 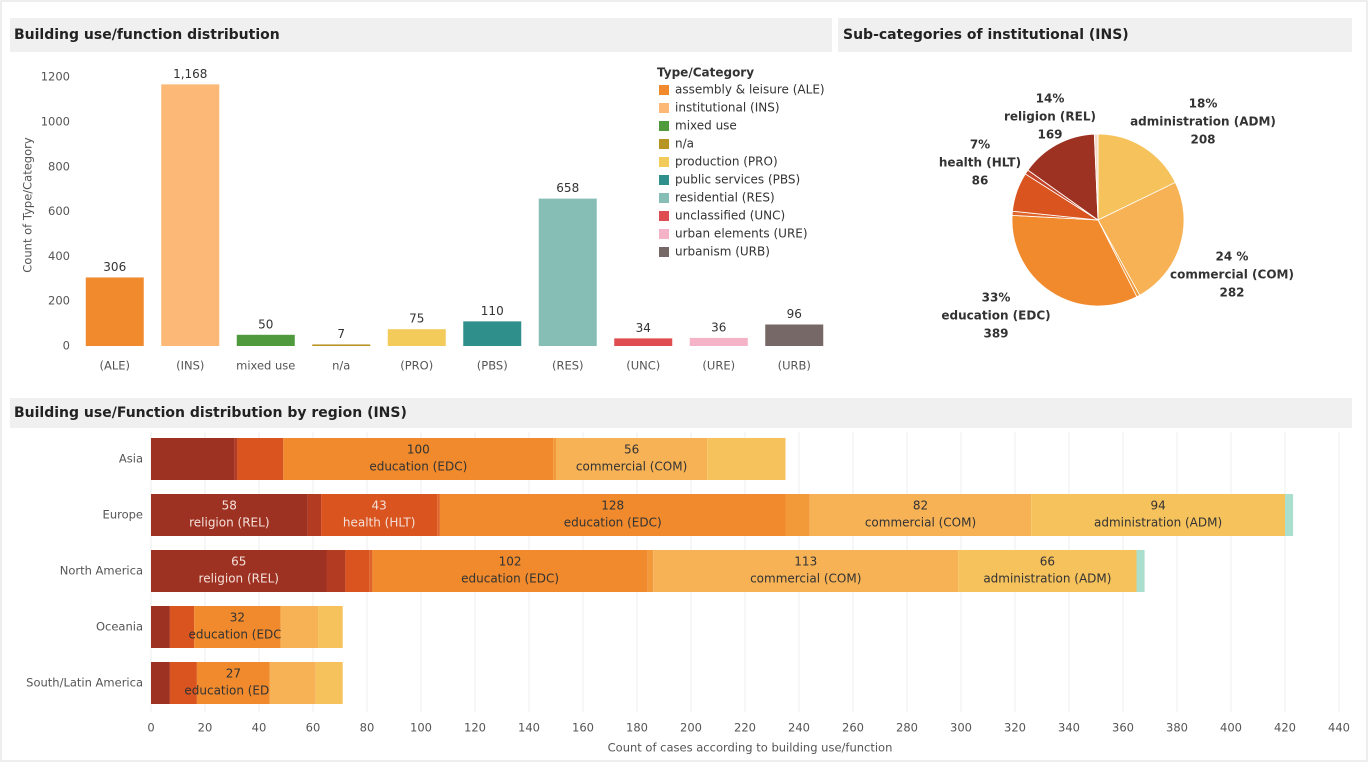 What do you see at coordinates (920, 523) in the screenshot?
I see `segment-label: commercial (COM)` at bounding box center [920, 523].